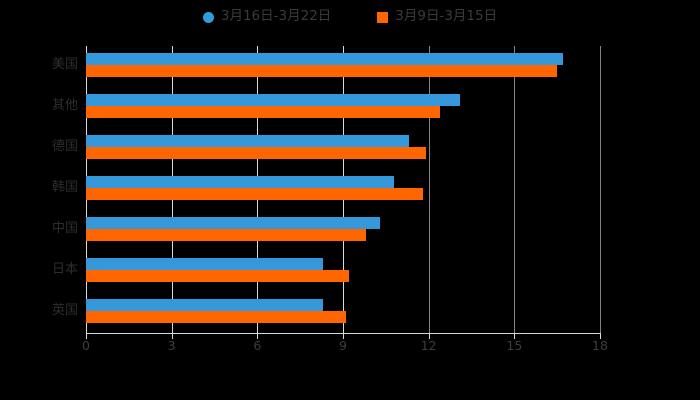  I want to click on x-tick-label-9: 9, so click(343, 345).